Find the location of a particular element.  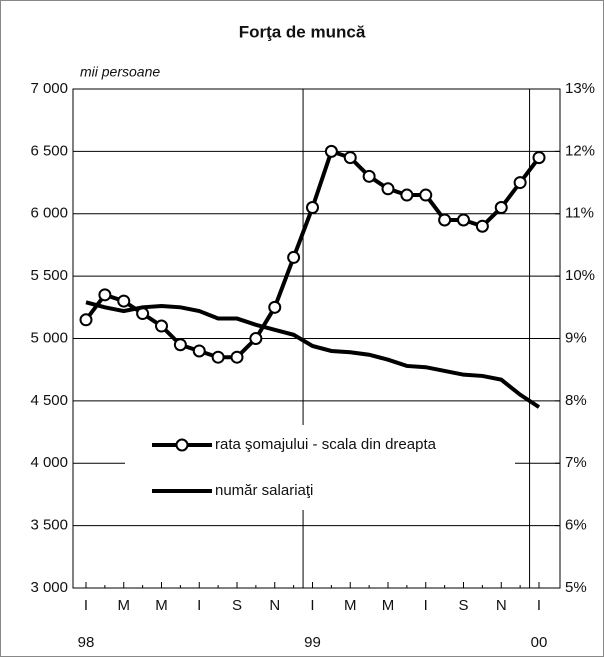

legend-label: număr salariaţi is located at coordinates (264, 490).